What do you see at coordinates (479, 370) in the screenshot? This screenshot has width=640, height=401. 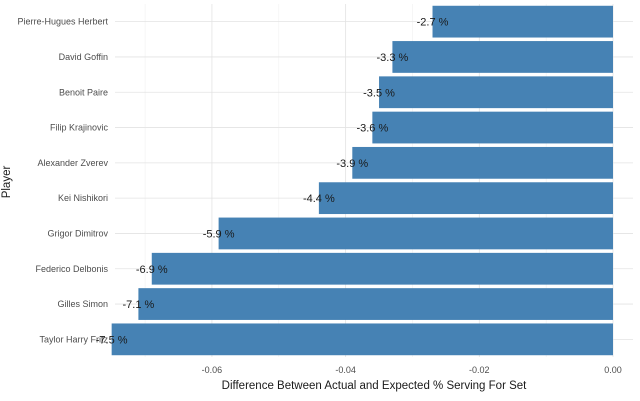 I see `x-tick-label: -0.02` at bounding box center [479, 370].